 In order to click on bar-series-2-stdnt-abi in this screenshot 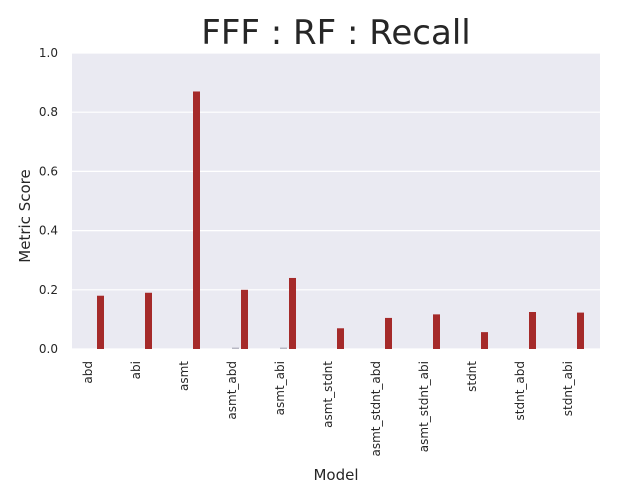, I will do `click(580, 330)`.